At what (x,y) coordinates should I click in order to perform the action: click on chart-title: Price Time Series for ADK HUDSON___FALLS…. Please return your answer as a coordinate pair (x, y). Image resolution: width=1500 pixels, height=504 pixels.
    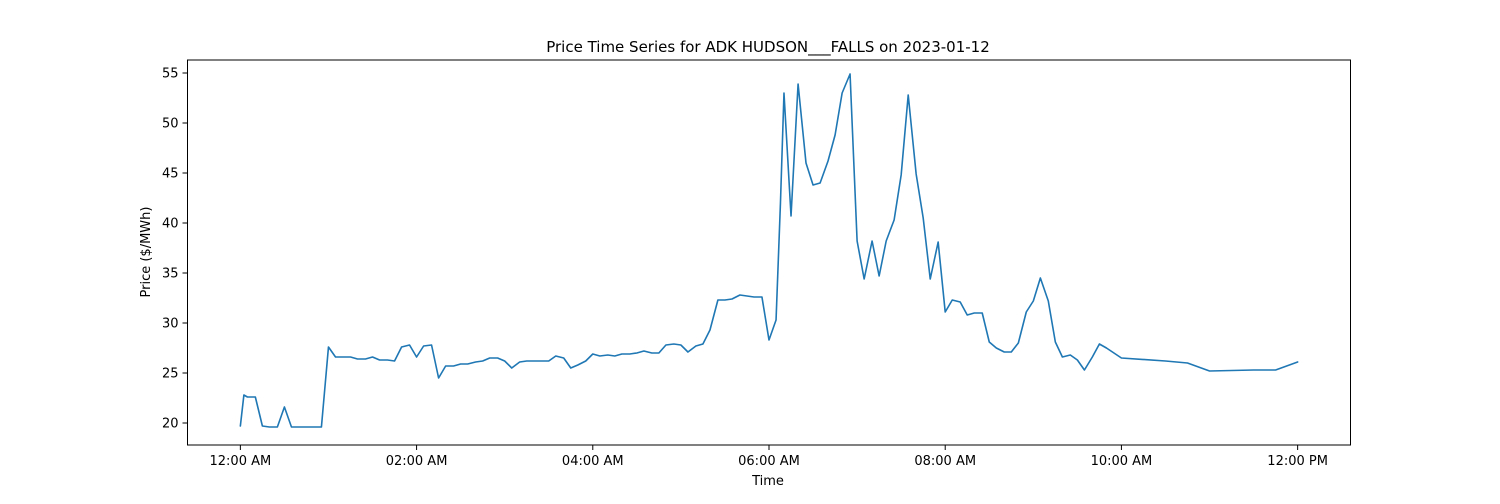
    Looking at the image, I should click on (768, 47).